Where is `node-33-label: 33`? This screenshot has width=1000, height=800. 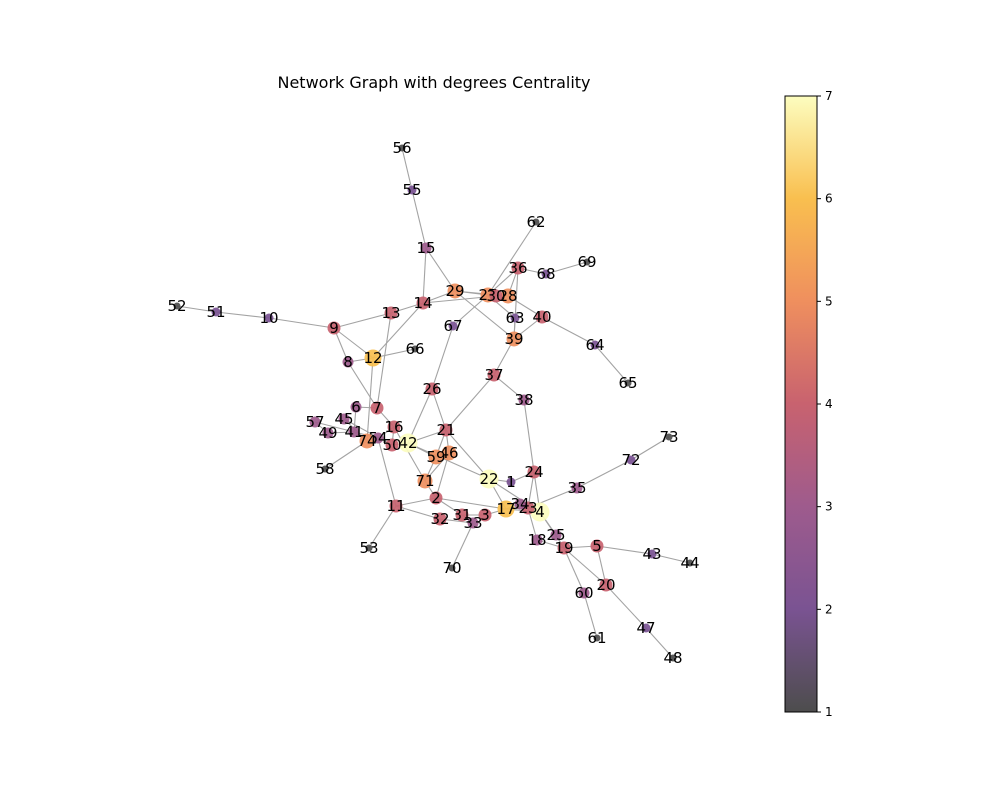
node-33-label: 33 is located at coordinates (472, 523).